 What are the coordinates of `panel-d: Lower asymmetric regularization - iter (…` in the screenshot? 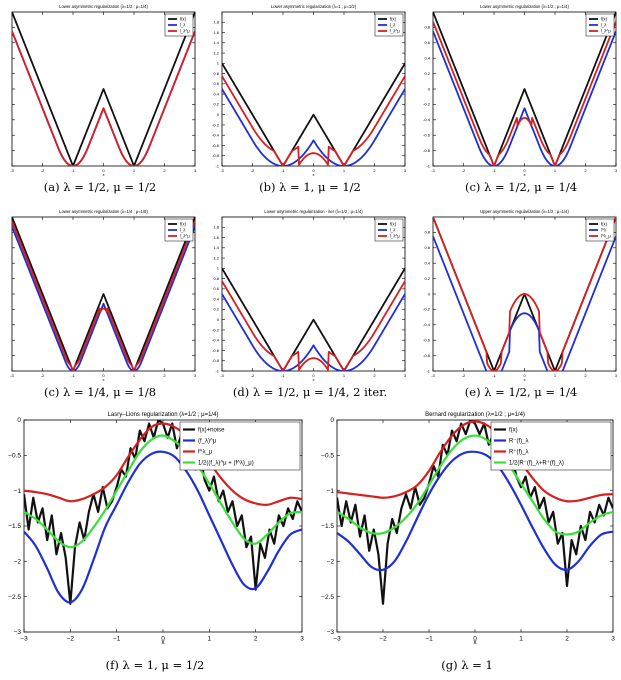 It's located at (310, 305).